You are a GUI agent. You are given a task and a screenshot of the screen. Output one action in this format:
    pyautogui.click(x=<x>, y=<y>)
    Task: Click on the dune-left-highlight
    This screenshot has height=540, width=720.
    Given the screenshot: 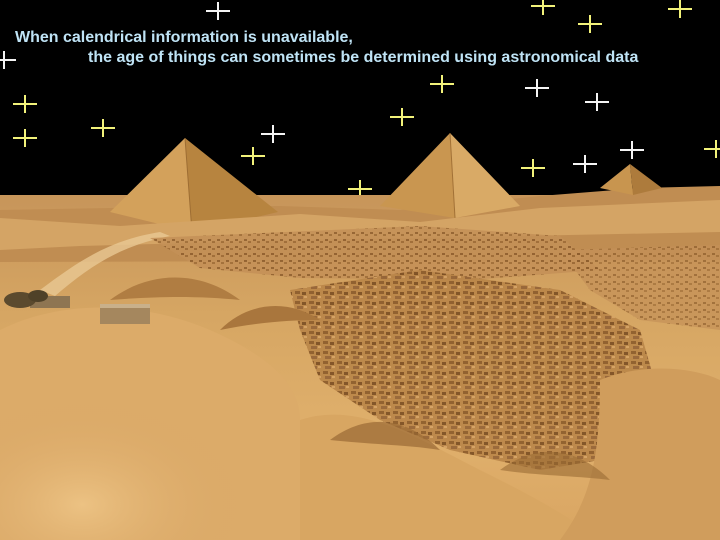 What is the action you would take?
    pyautogui.click(x=137, y=451)
    